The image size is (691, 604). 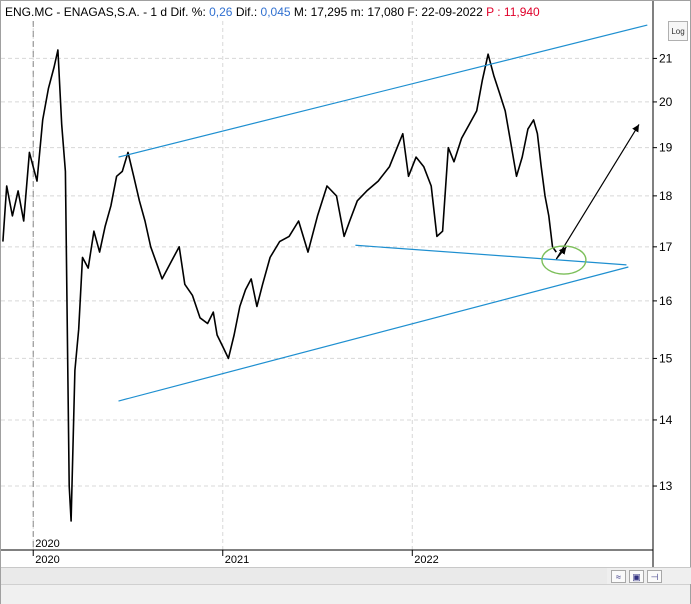 What do you see at coordinates (412, 12) in the screenshot?
I see `header-date-label: F:` at bounding box center [412, 12].